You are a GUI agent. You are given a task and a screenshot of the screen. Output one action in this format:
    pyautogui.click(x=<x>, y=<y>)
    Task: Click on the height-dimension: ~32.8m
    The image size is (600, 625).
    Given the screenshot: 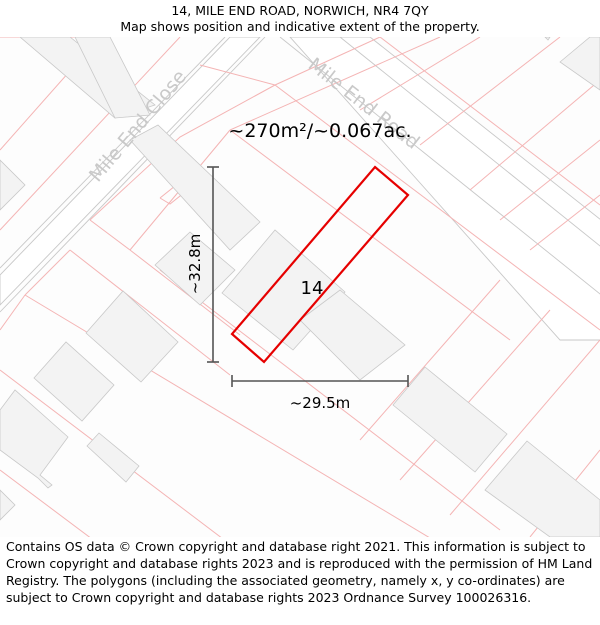 What is the action you would take?
    pyautogui.click(x=202, y=264)
    